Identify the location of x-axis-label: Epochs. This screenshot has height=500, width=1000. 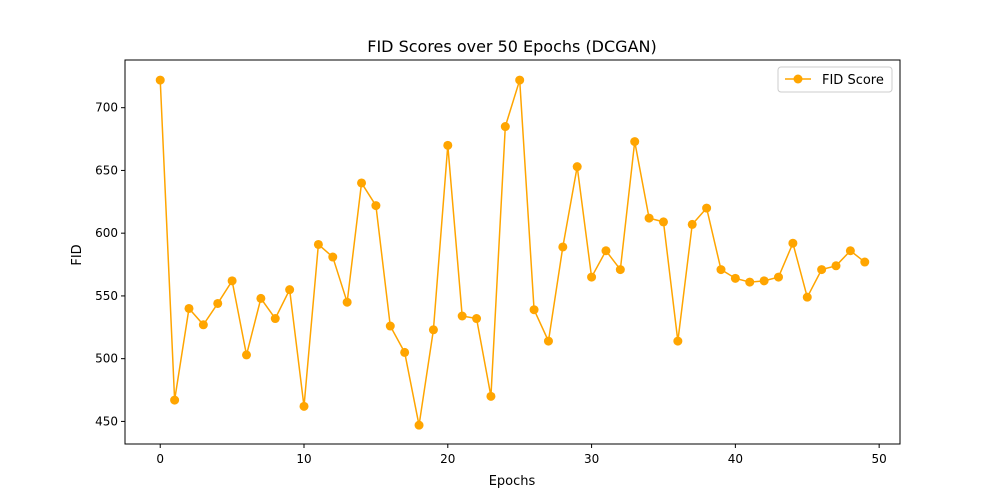
(512, 481).